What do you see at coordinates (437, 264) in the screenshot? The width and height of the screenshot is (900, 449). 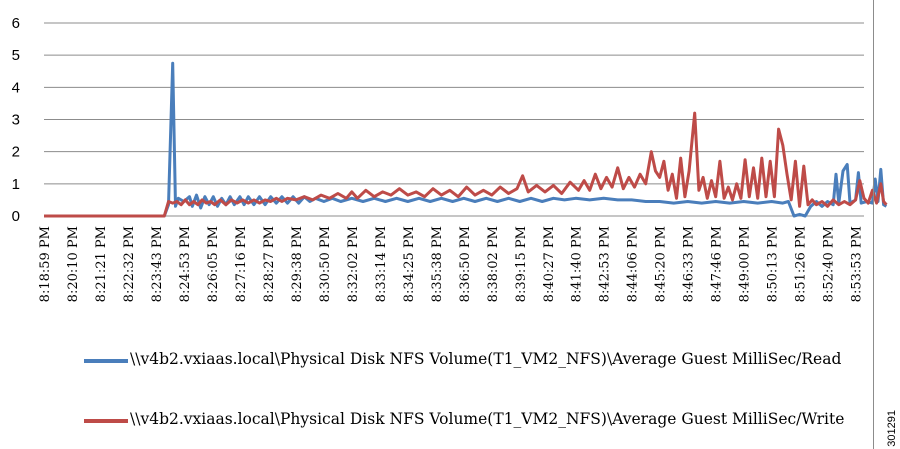 I see `x-tick-label: 8:35:38 PM` at bounding box center [437, 264].